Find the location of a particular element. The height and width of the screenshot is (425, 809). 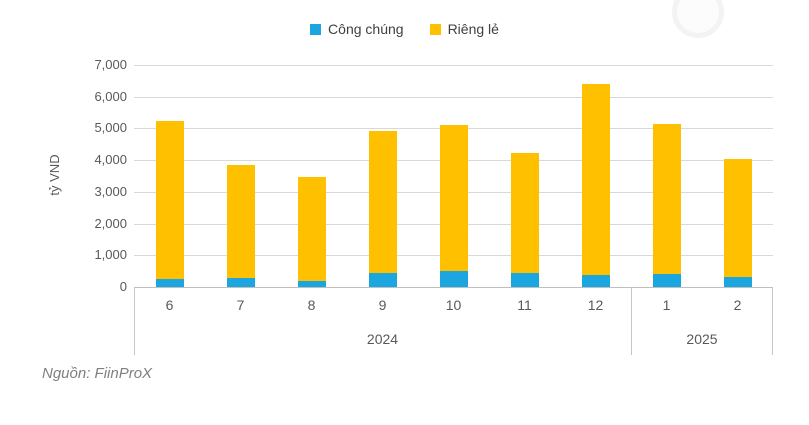

x-year-label-2025: 2025 is located at coordinates (702, 339).